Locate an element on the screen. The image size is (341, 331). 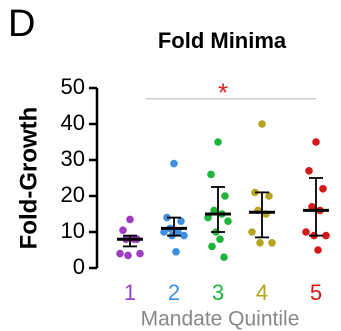
y-tick-label: 0 is located at coordinates (79, 266).